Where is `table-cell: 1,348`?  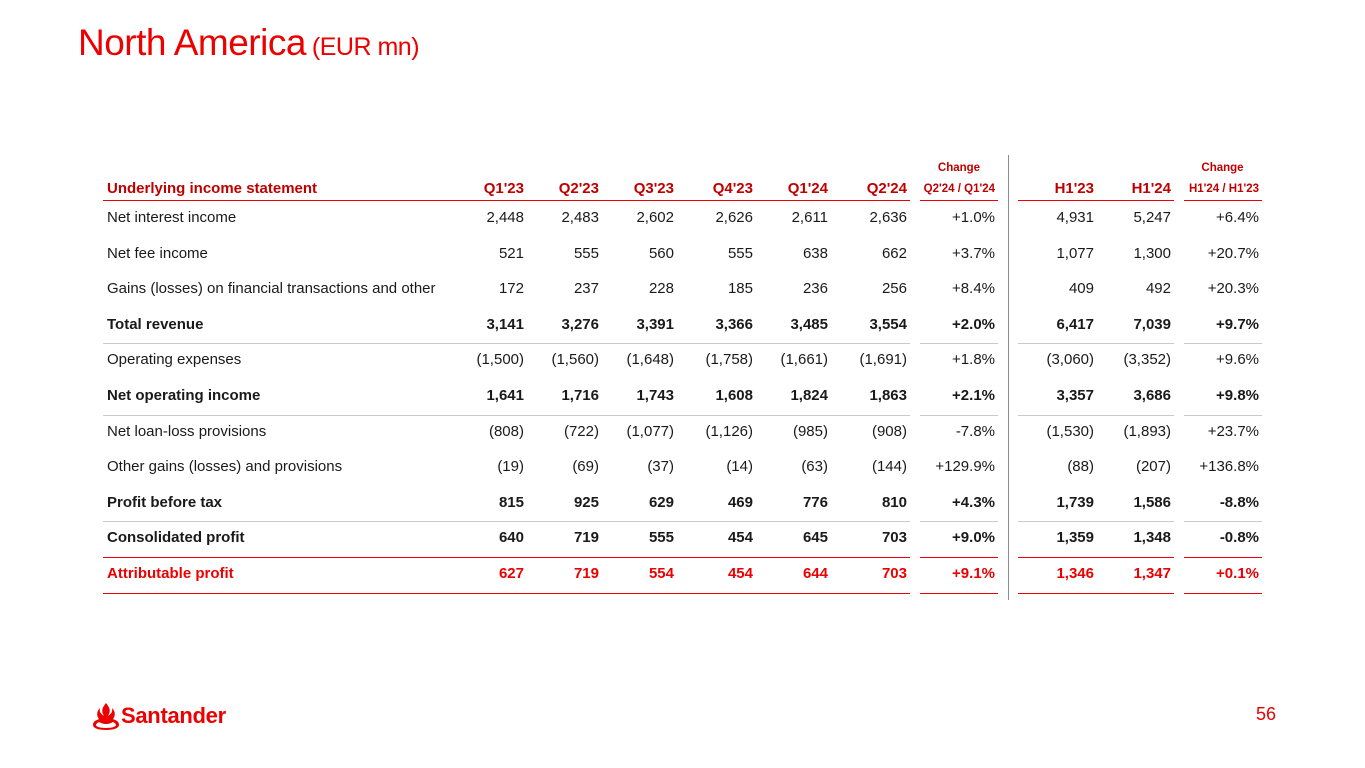
table-cell: 1,348 is located at coordinates (1152, 538).